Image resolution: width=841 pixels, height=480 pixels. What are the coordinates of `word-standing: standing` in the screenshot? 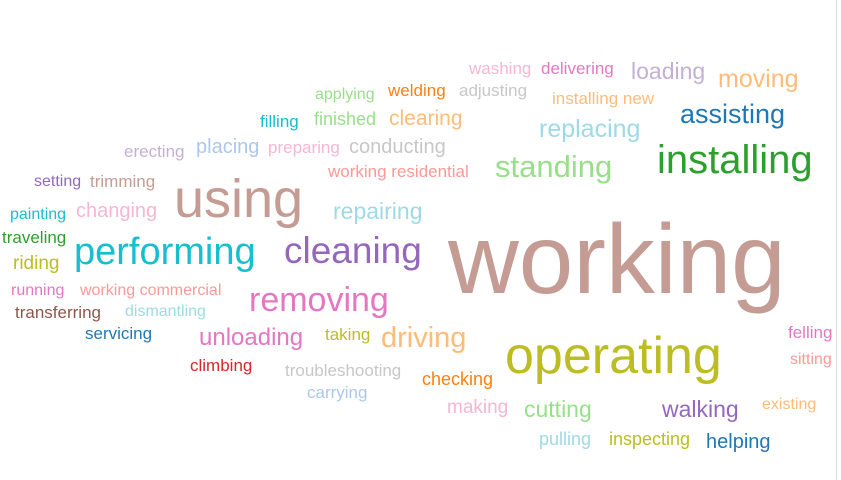 It's located at (554, 166).